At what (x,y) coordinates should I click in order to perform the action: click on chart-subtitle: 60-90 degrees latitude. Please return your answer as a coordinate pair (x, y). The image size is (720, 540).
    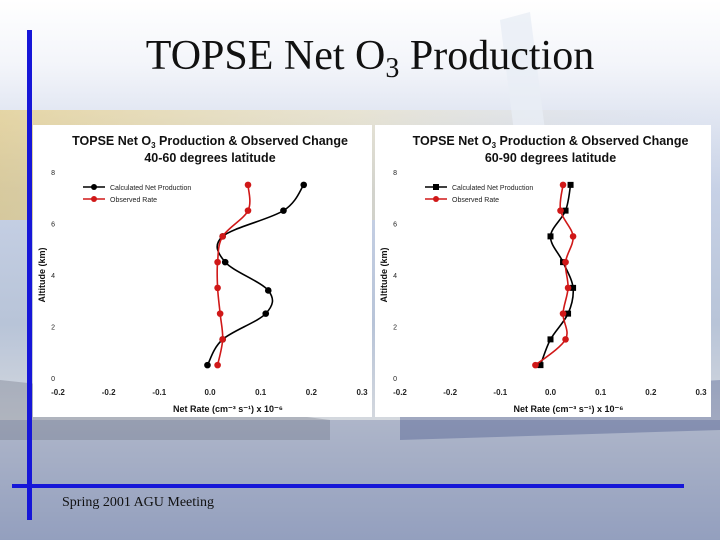
    Looking at the image, I should click on (550, 158).